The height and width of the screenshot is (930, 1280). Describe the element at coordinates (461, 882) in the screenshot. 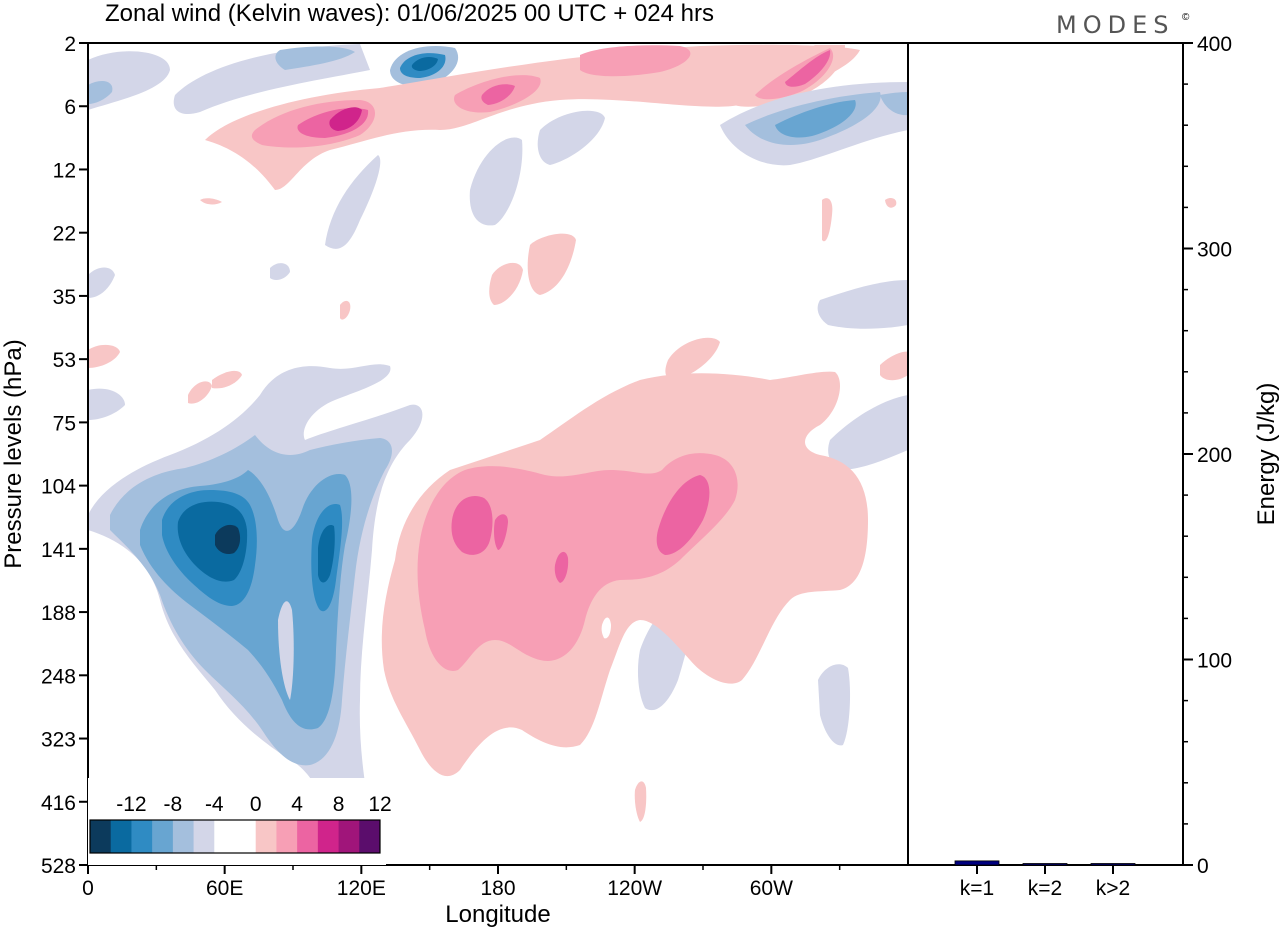

I see `longitude-axis: 0 60E 120E 180 120W 60W` at that location.